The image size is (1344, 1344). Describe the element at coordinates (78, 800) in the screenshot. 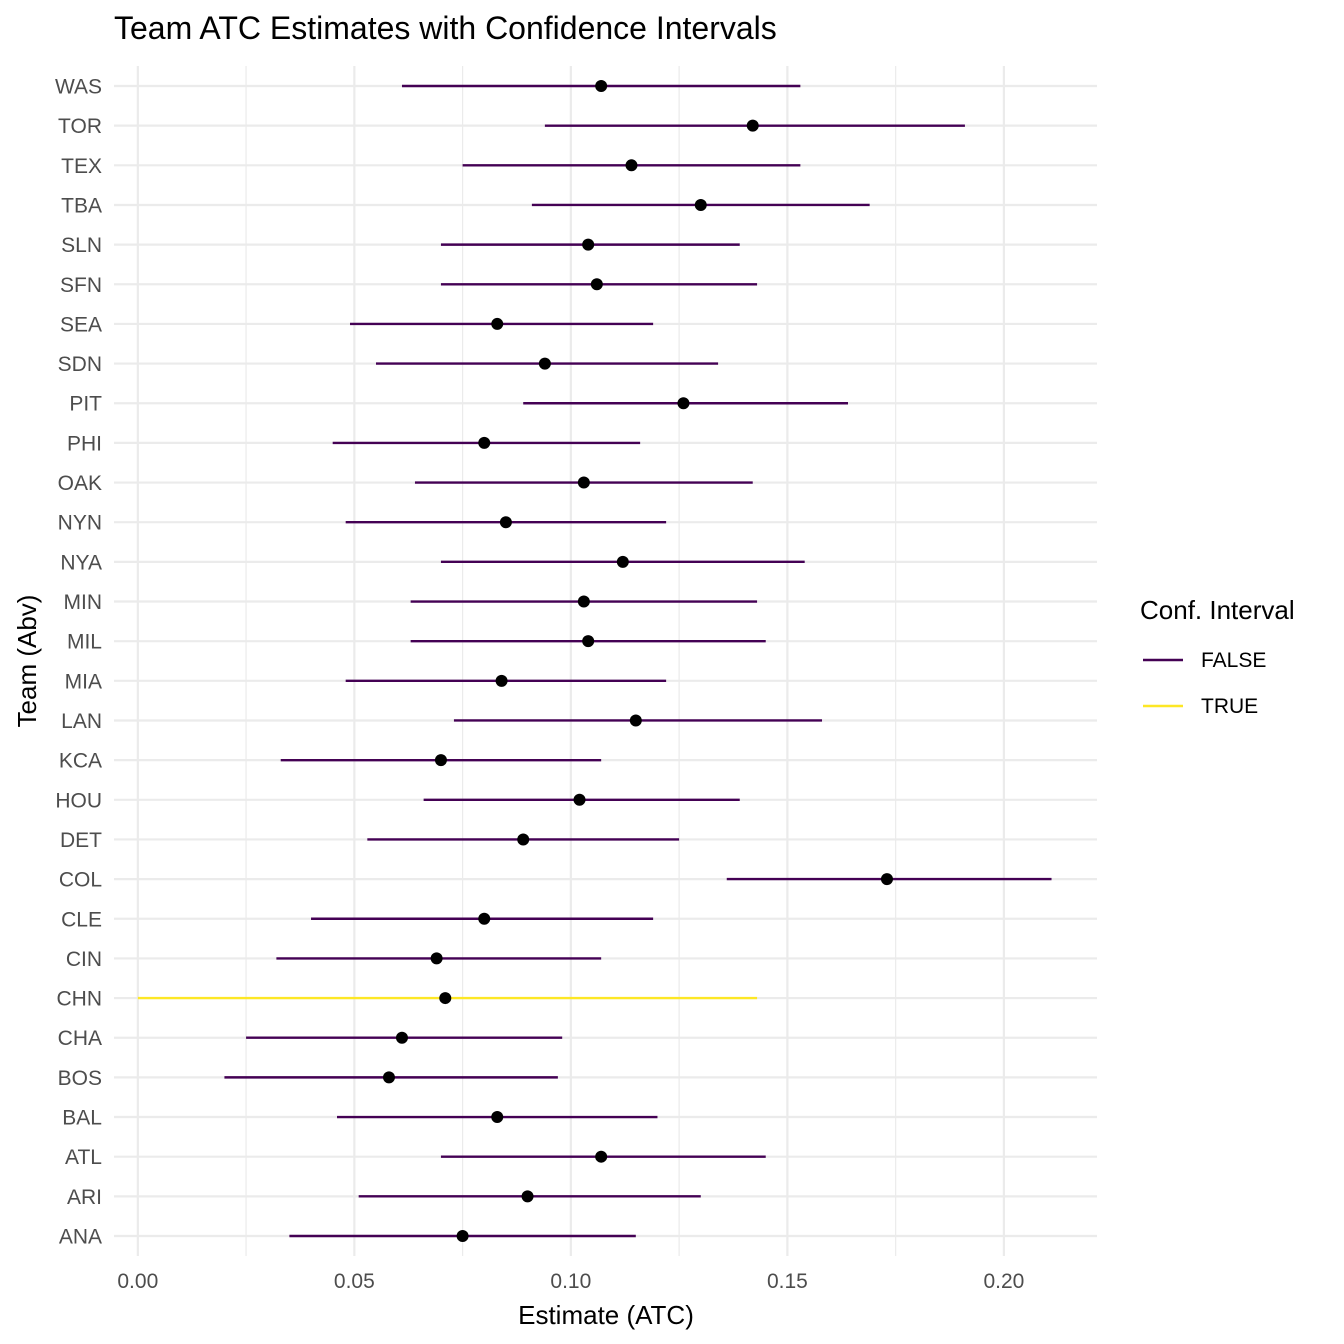

I see `y-tick-label: HOU` at that location.